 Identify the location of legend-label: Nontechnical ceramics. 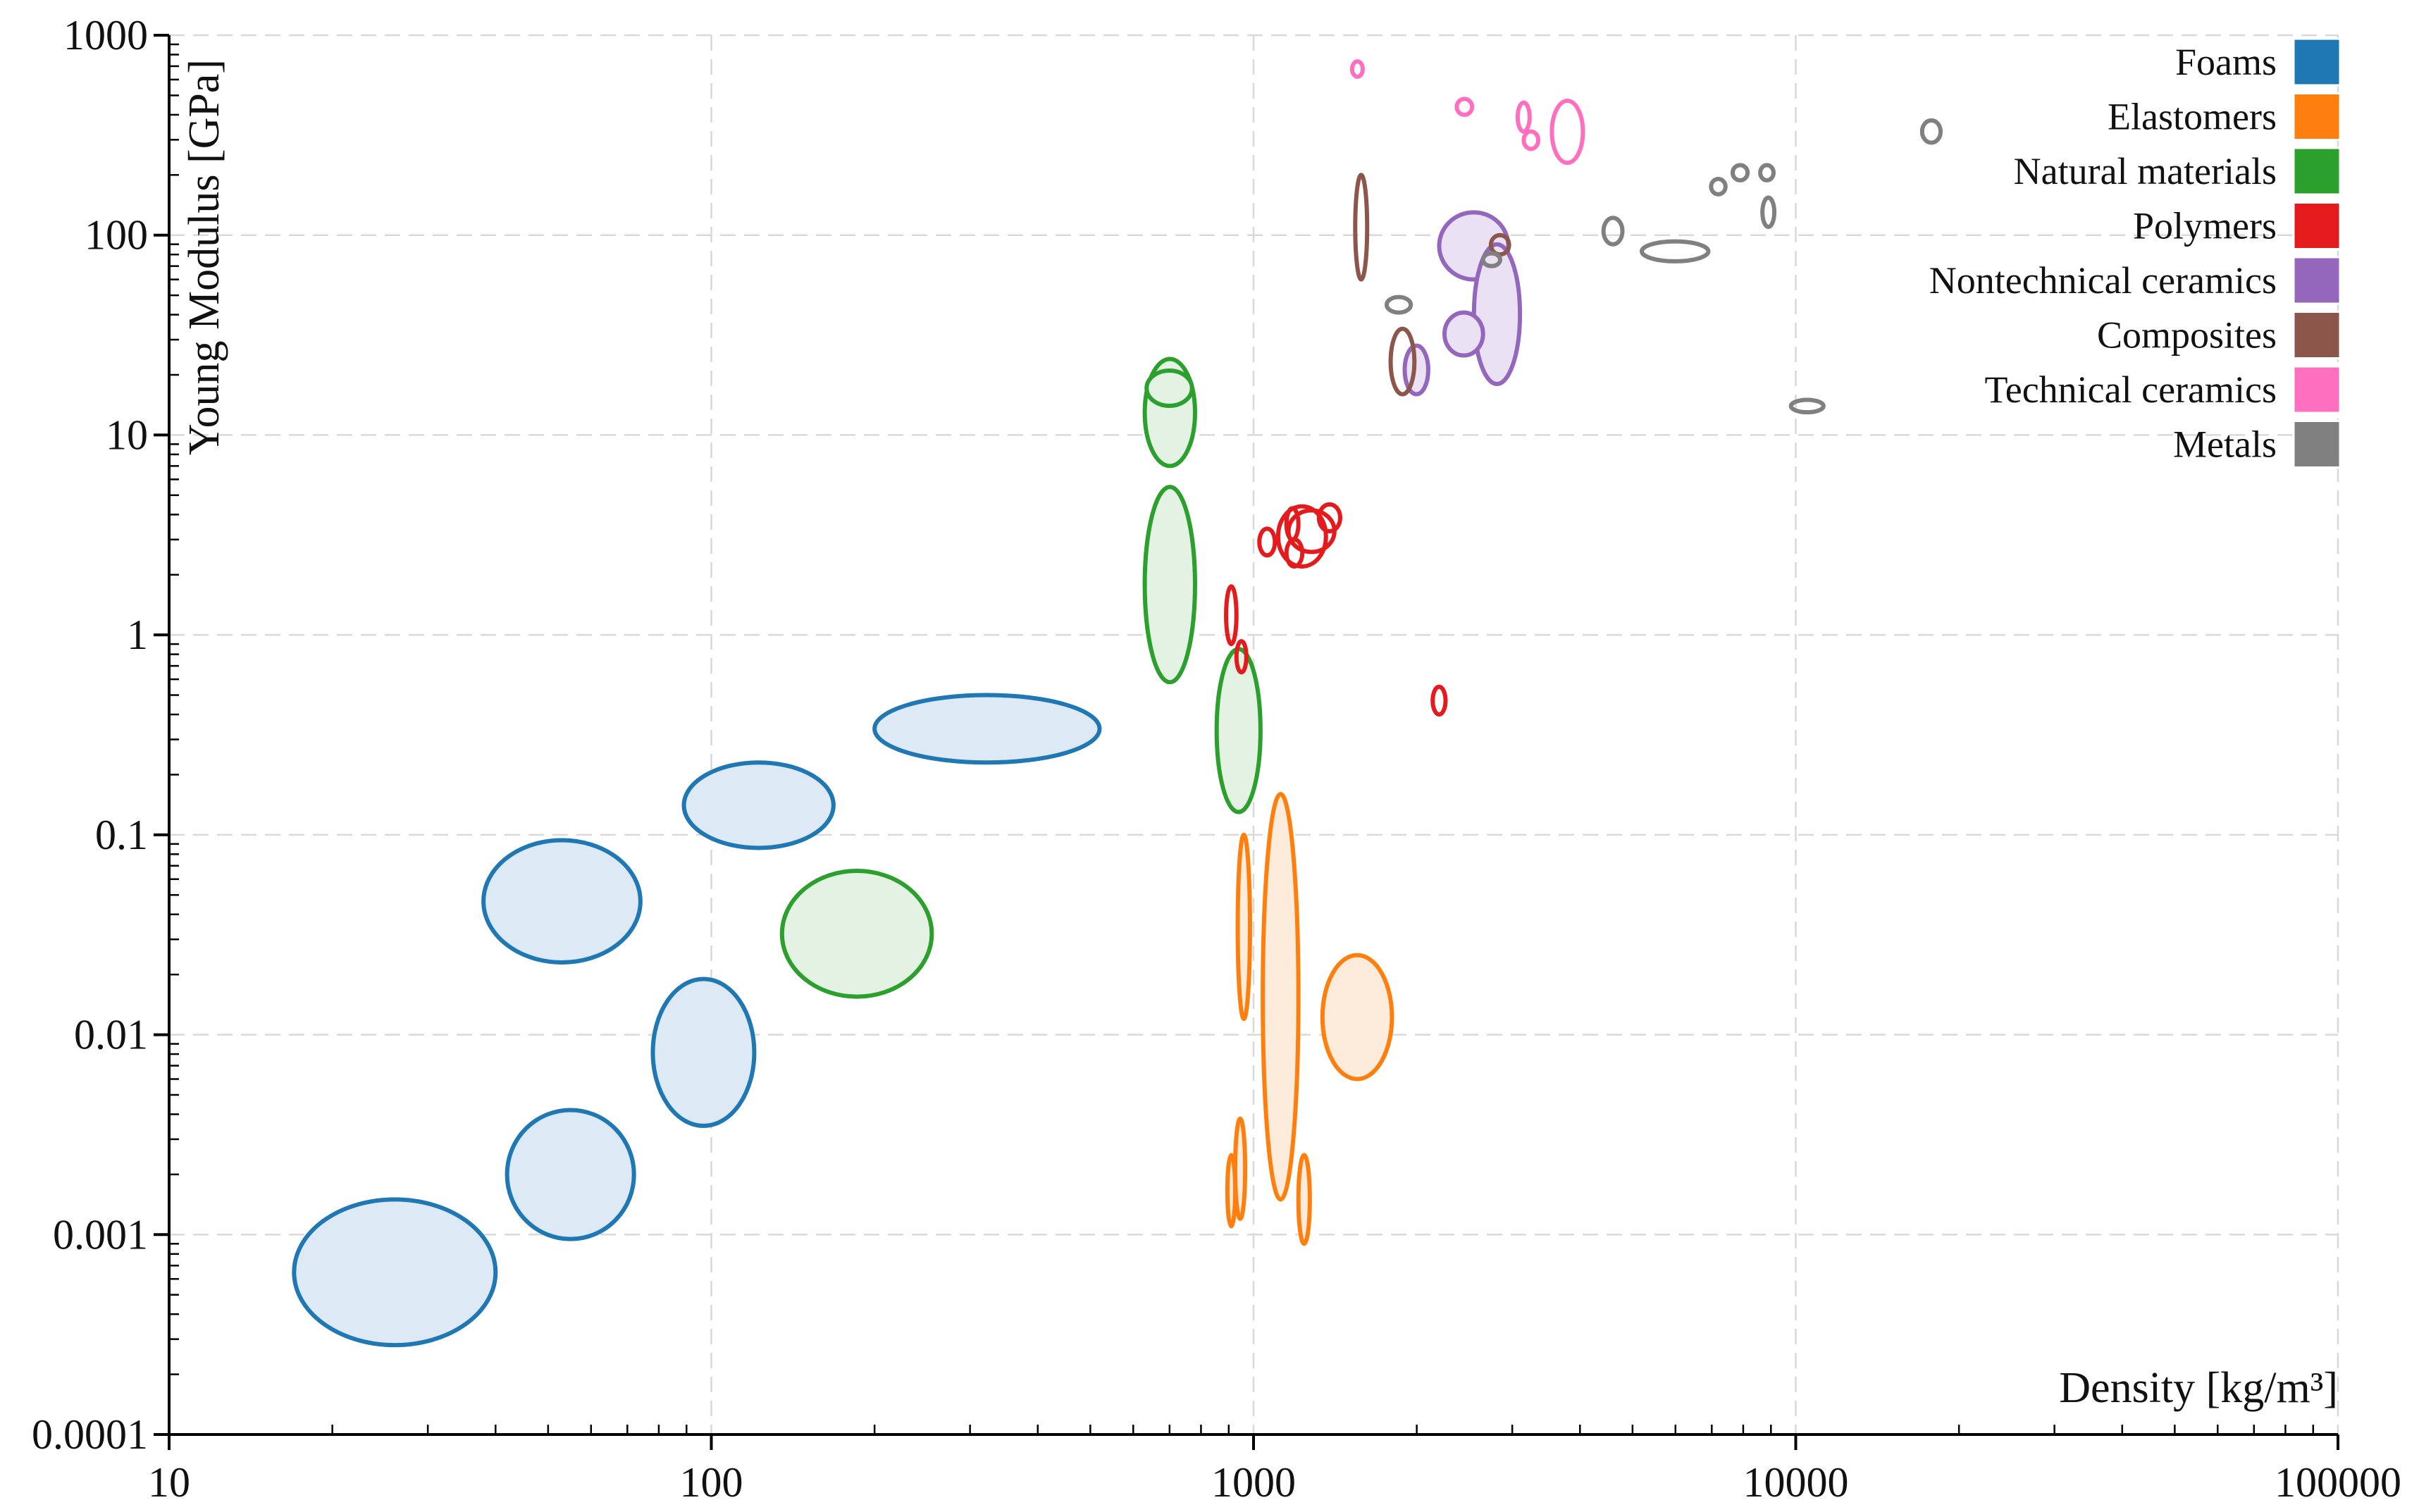
(2103, 280).